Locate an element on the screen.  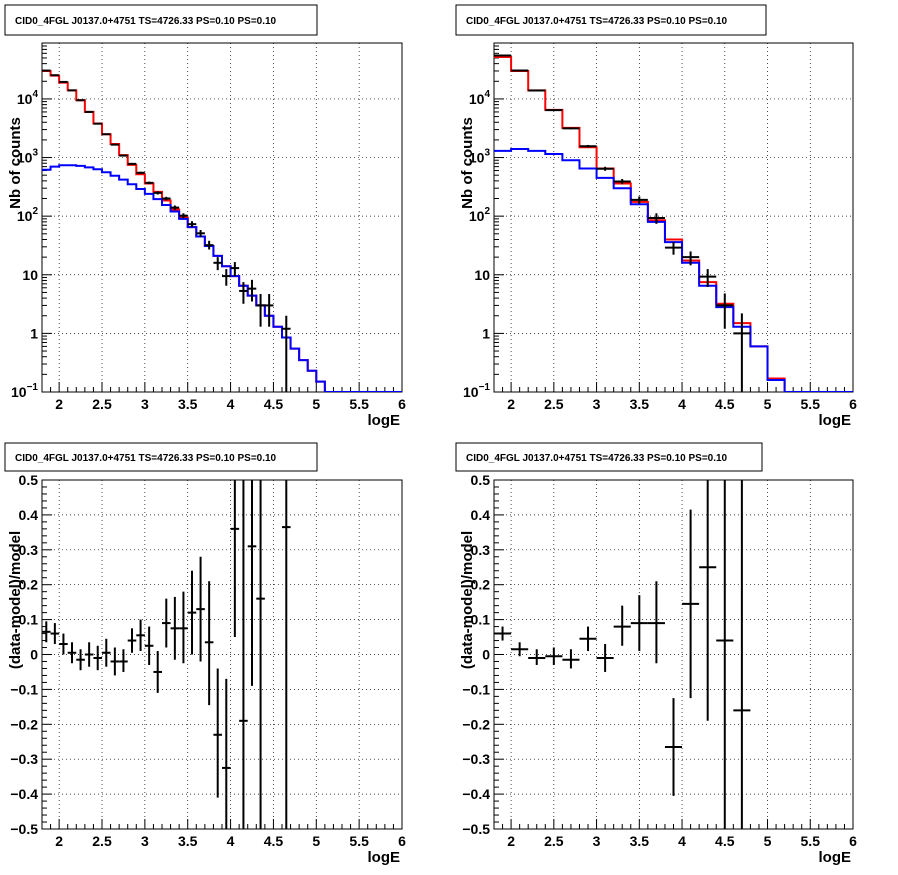
y-tick-mantissa: 0.1 is located at coordinates (481, 620).